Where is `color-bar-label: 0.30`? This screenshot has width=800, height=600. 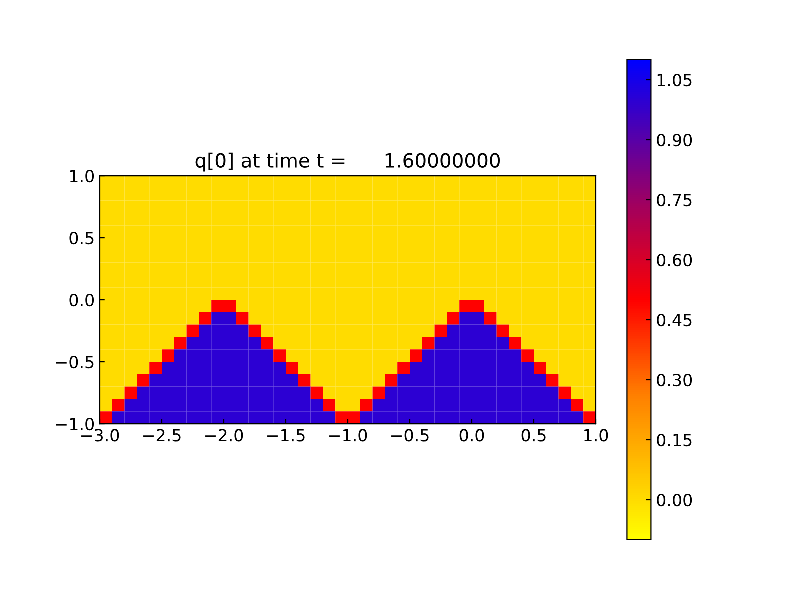 color-bar-label: 0.30 is located at coordinates (674, 380).